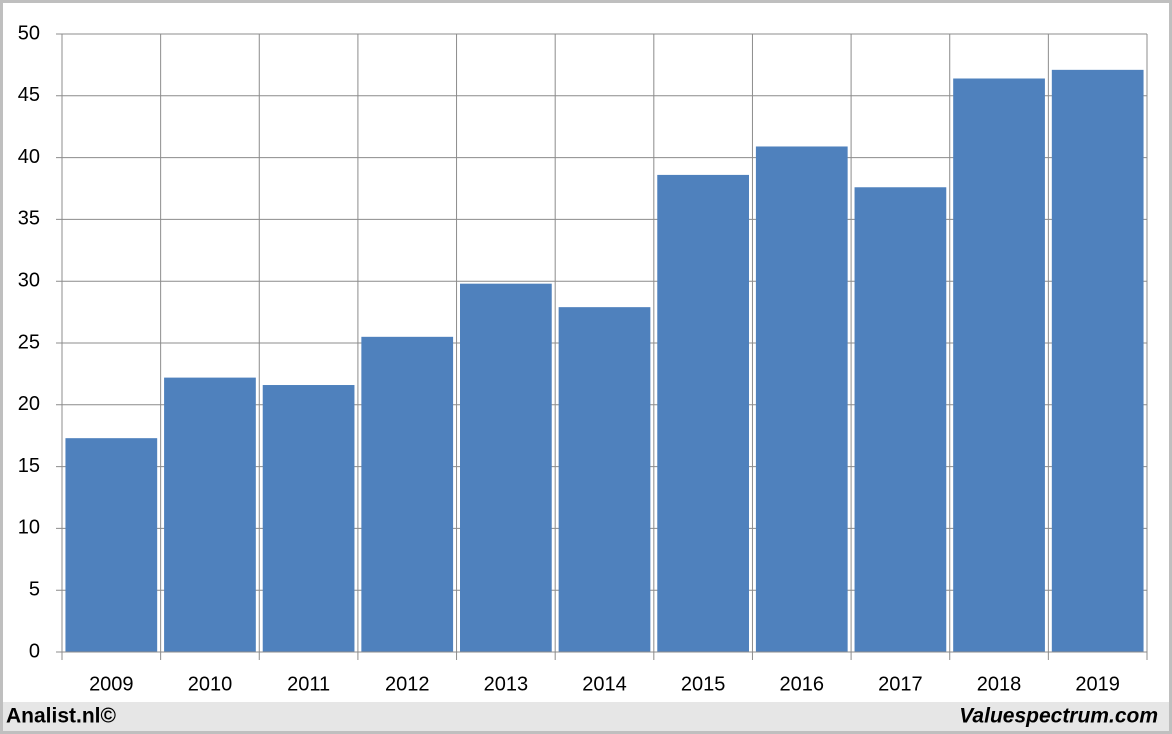  Describe the element at coordinates (1097, 684) in the screenshot. I see `x-tick-label: 2019` at that location.